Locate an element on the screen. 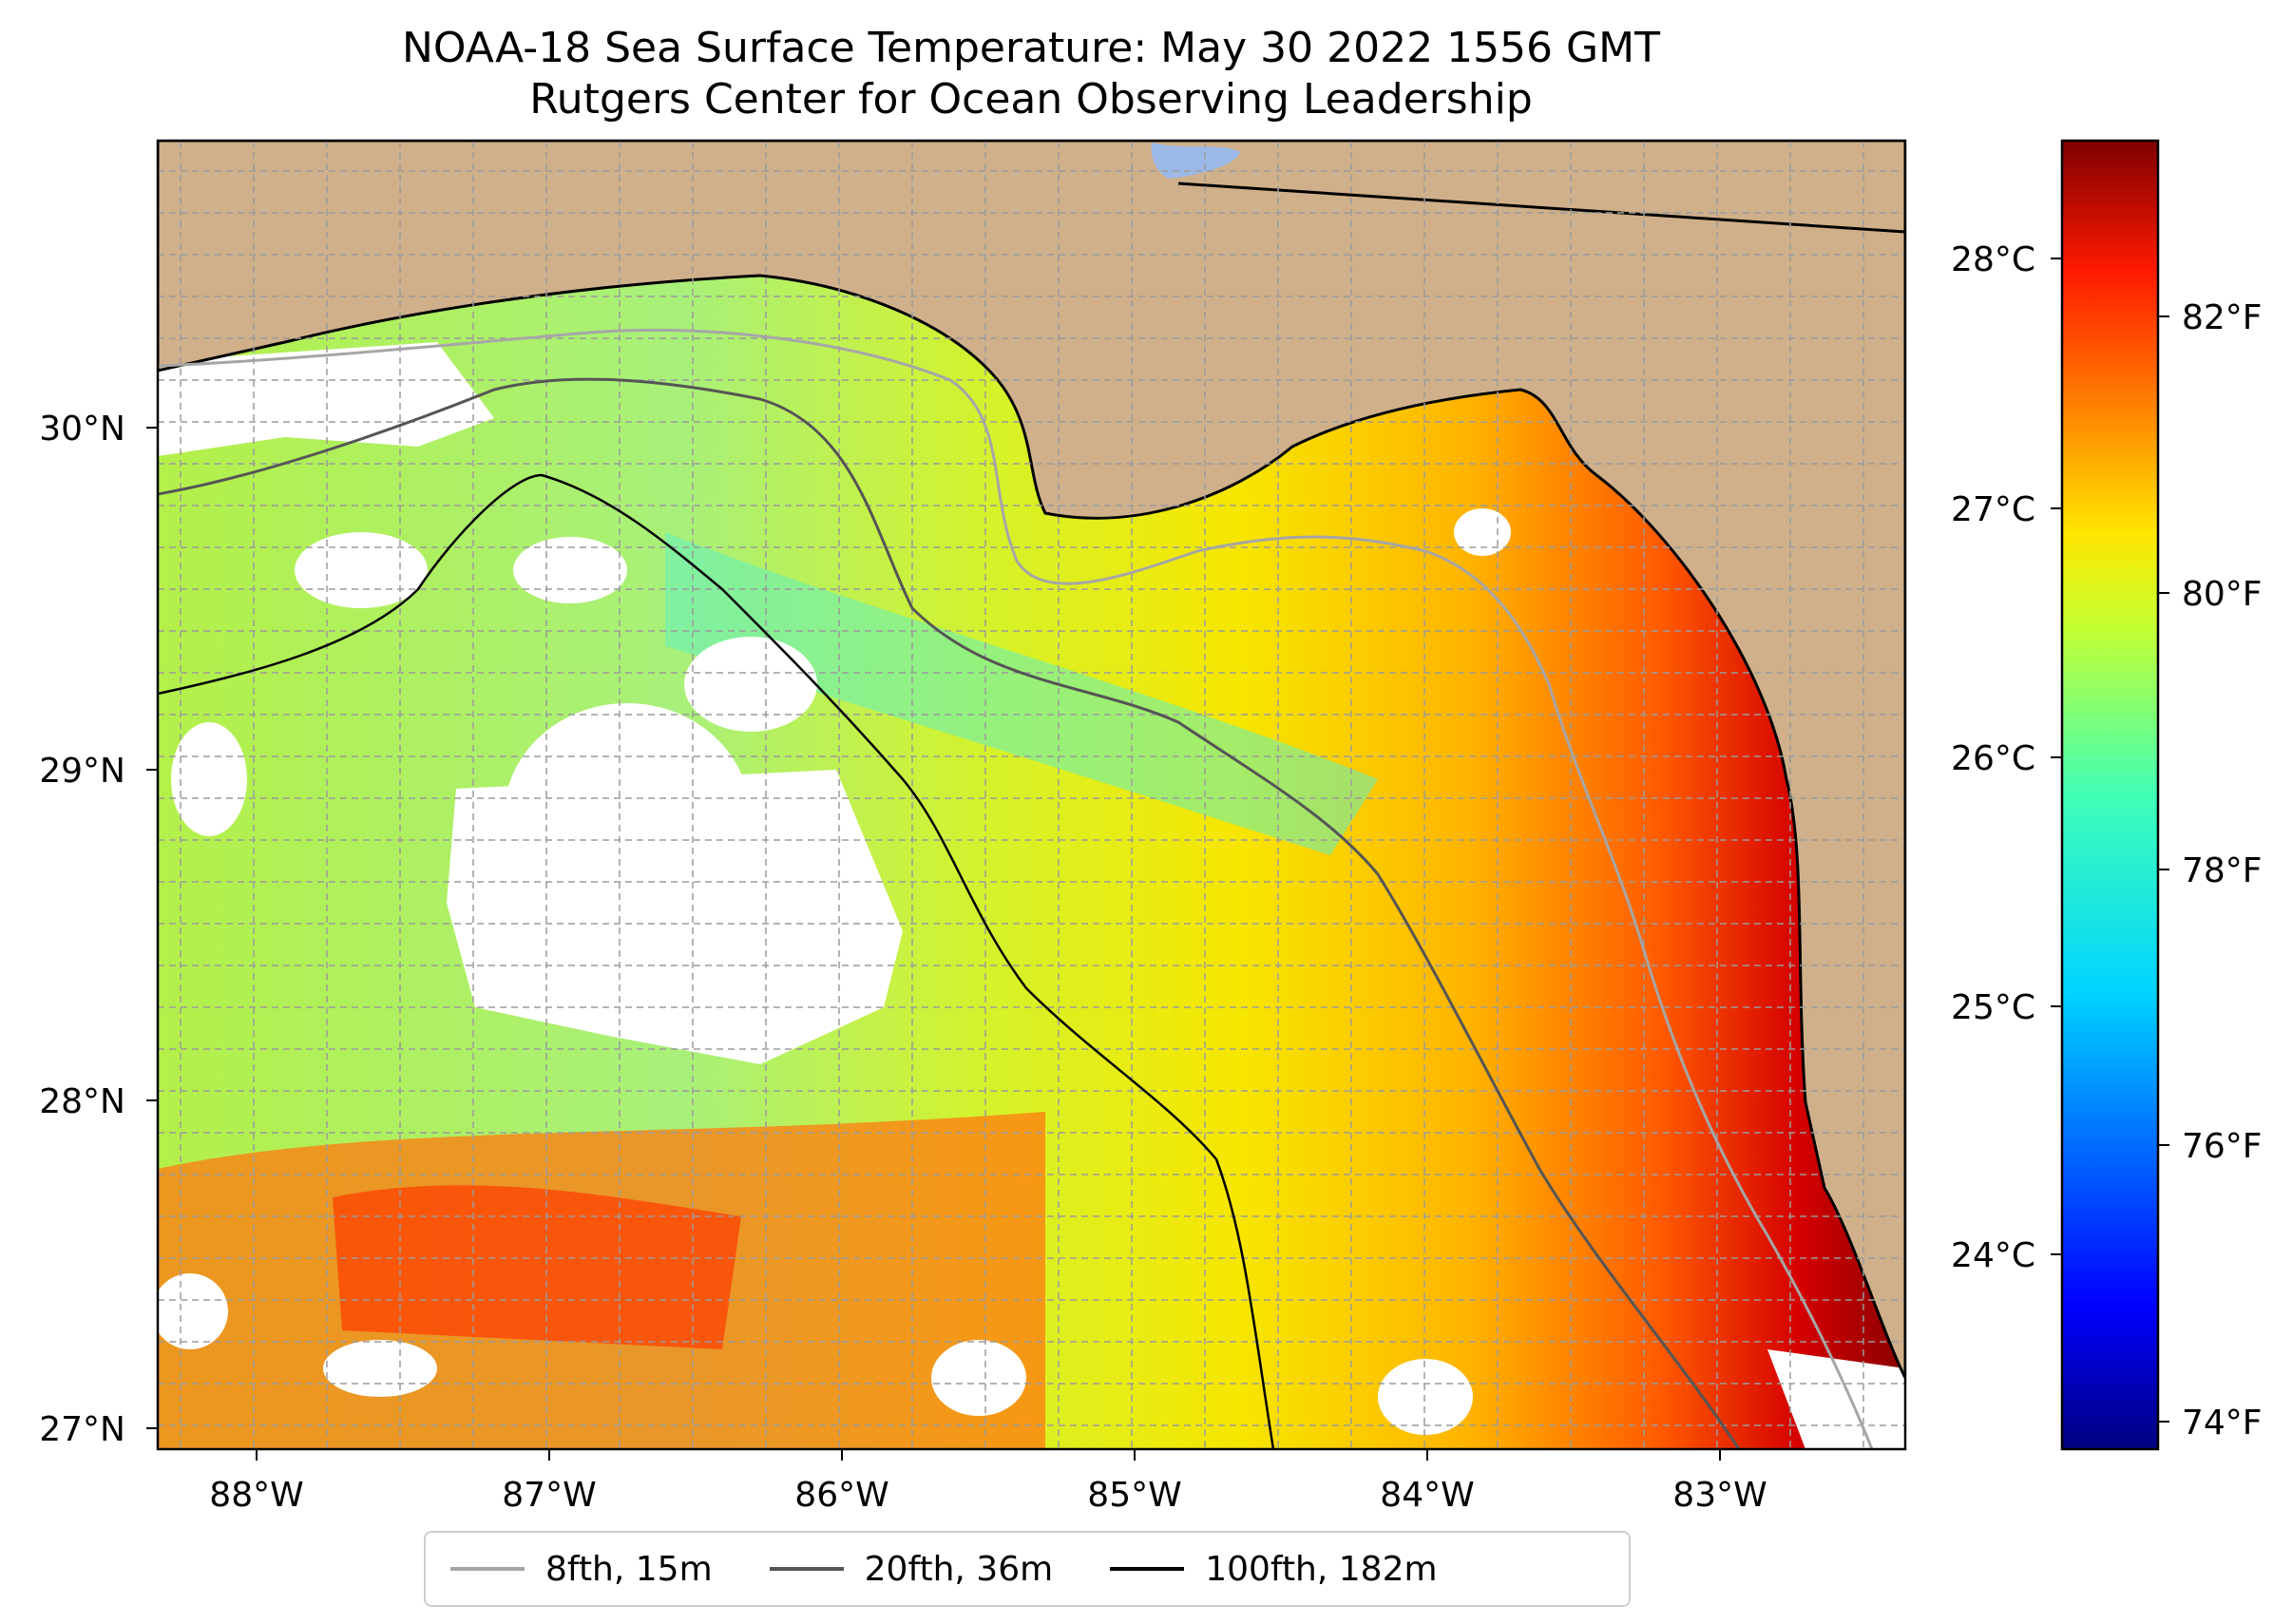 This screenshot has width=2292, height=1624. fahrenheit-tick-label: 82°F is located at coordinates (2222, 317).